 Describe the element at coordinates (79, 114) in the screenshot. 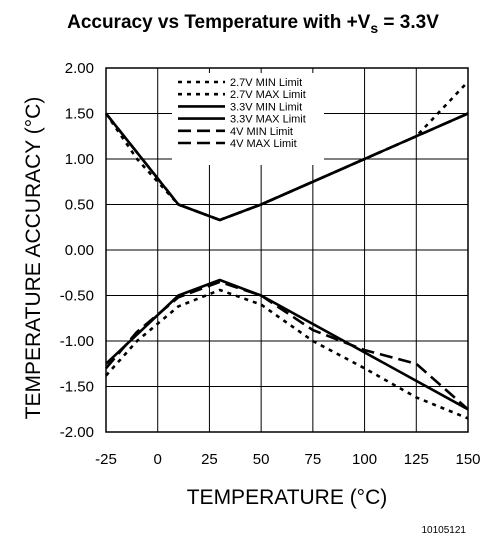

I see `y-tick-label: 1.50` at that location.